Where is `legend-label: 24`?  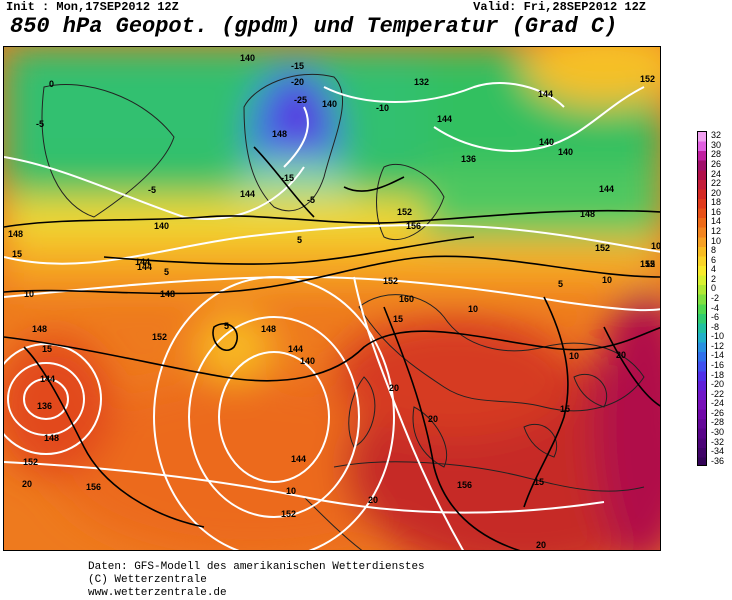
legend-label: 24 is located at coordinates (716, 173).